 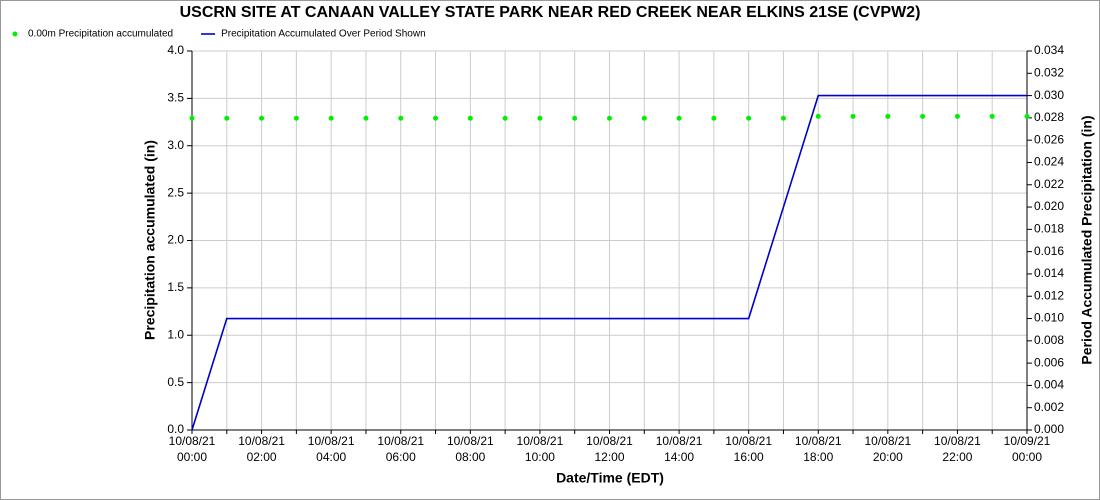 I want to click on y2-tick-label: 0.022, so click(x=1049, y=184).